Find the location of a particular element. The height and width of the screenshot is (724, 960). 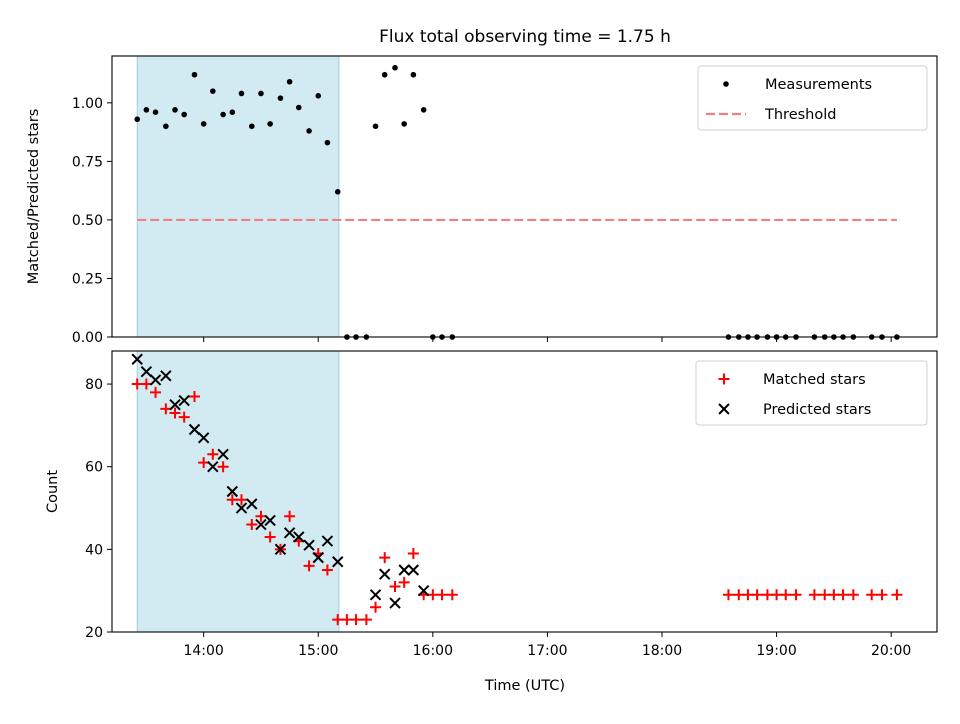

y-tick-label: 0.75 is located at coordinates (87, 162).